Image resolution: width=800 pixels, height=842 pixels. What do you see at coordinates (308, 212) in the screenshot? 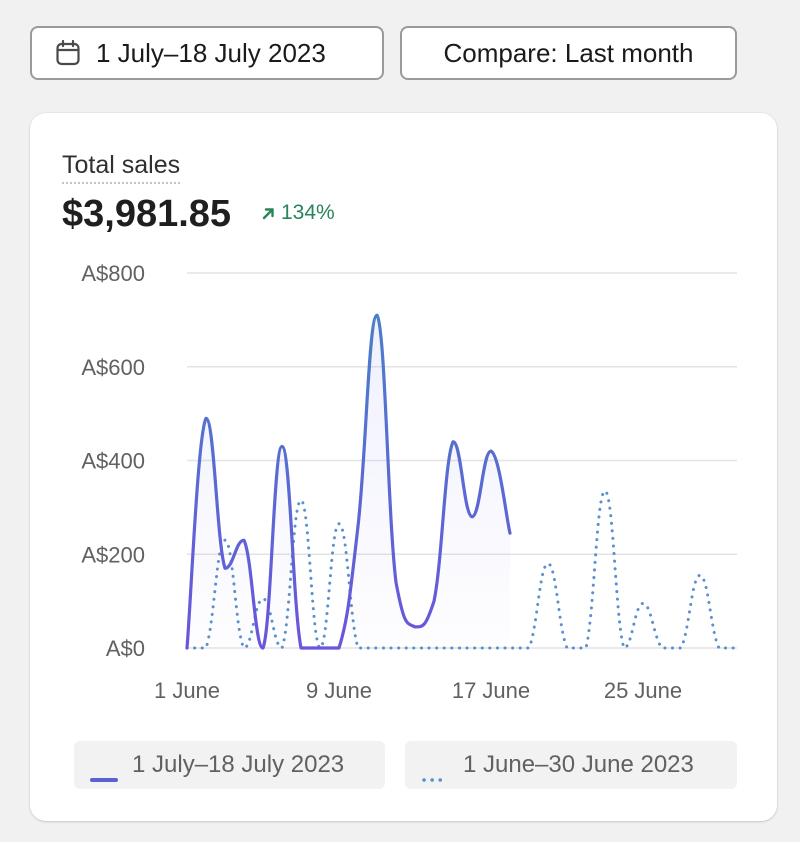
I see `metric-change-value: 134%` at bounding box center [308, 212].